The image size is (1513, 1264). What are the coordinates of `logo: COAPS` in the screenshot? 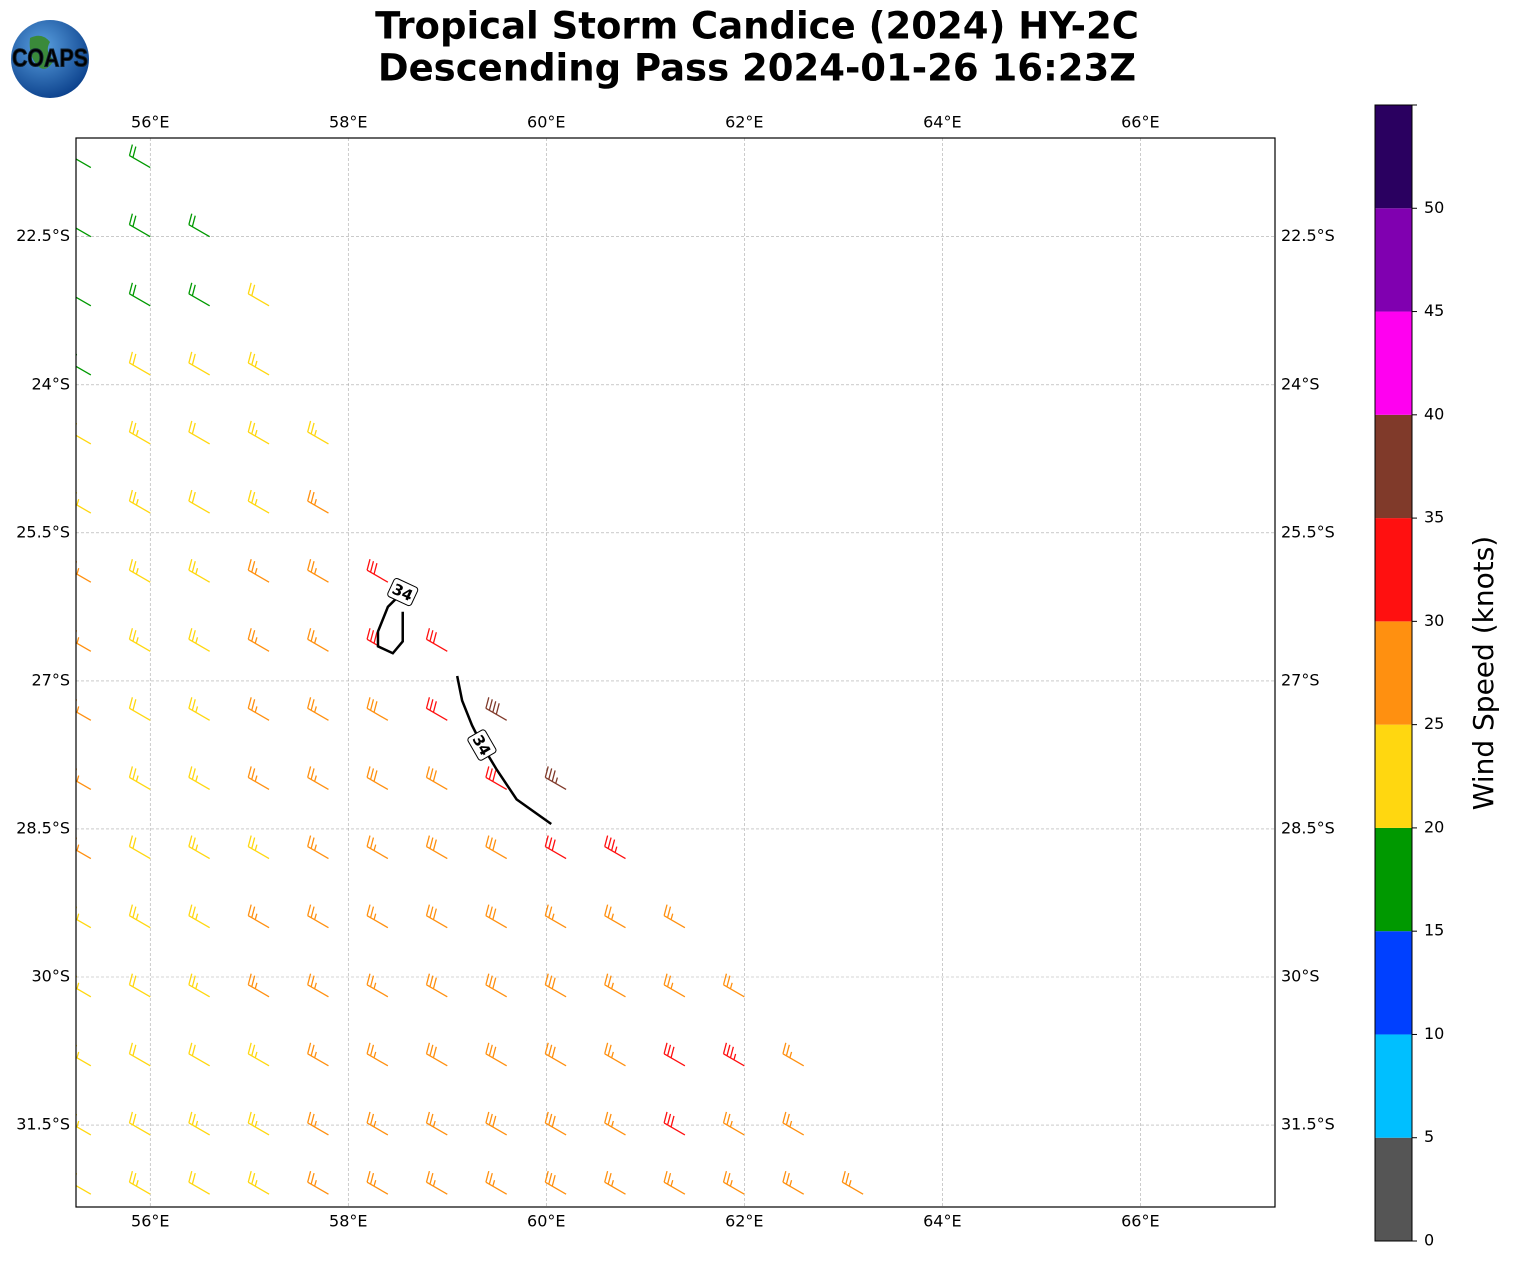 It's located at (50, 59).